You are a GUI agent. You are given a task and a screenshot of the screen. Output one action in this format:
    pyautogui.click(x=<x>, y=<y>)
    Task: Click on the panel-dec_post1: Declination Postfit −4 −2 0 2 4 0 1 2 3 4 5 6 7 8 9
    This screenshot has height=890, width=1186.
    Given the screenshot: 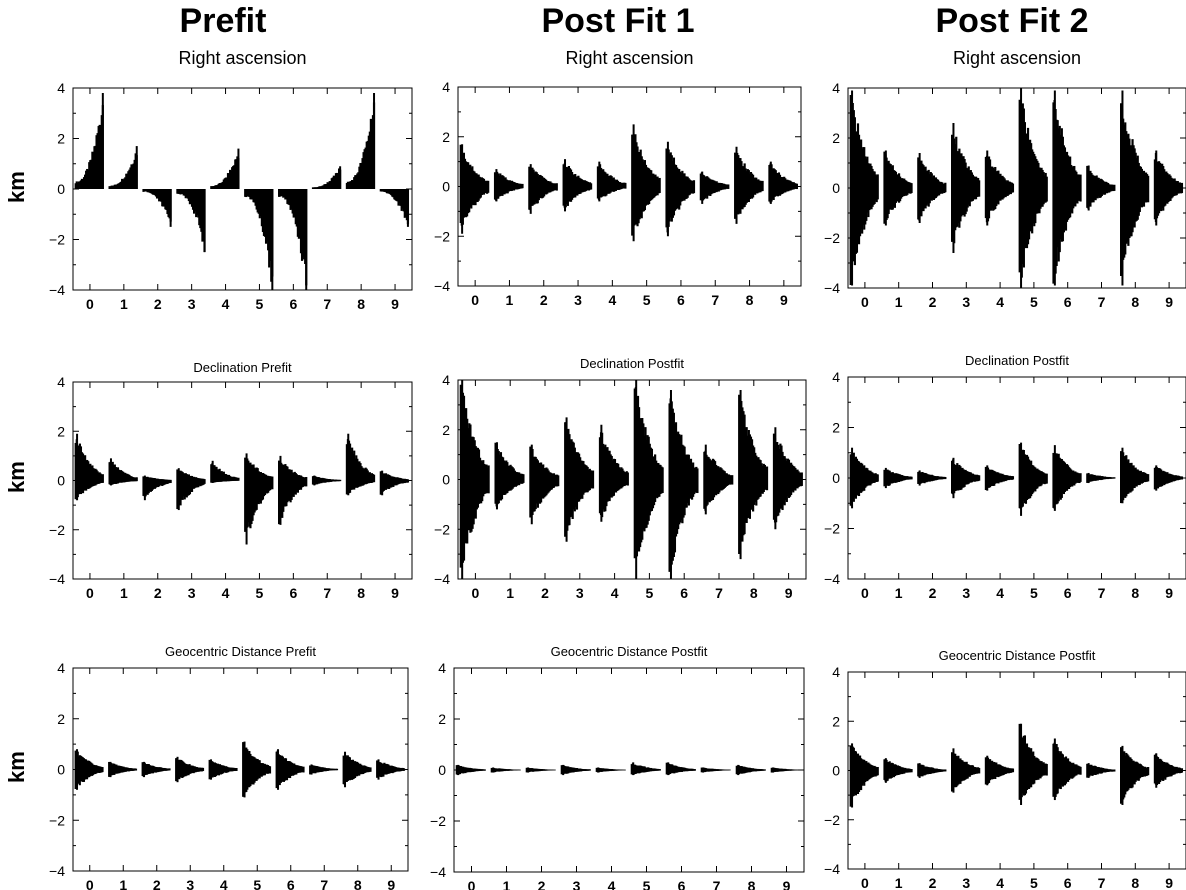 What is the action you would take?
    pyautogui.click(x=620, y=478)
    